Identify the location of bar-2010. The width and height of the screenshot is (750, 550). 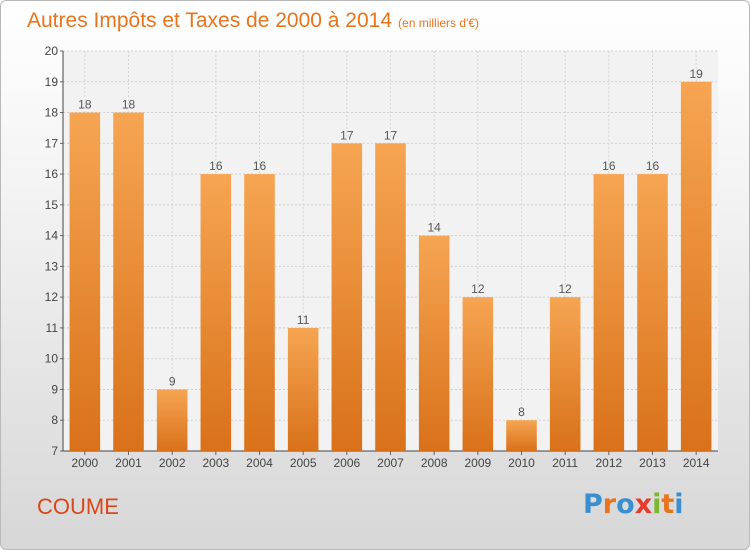
(521, 435).